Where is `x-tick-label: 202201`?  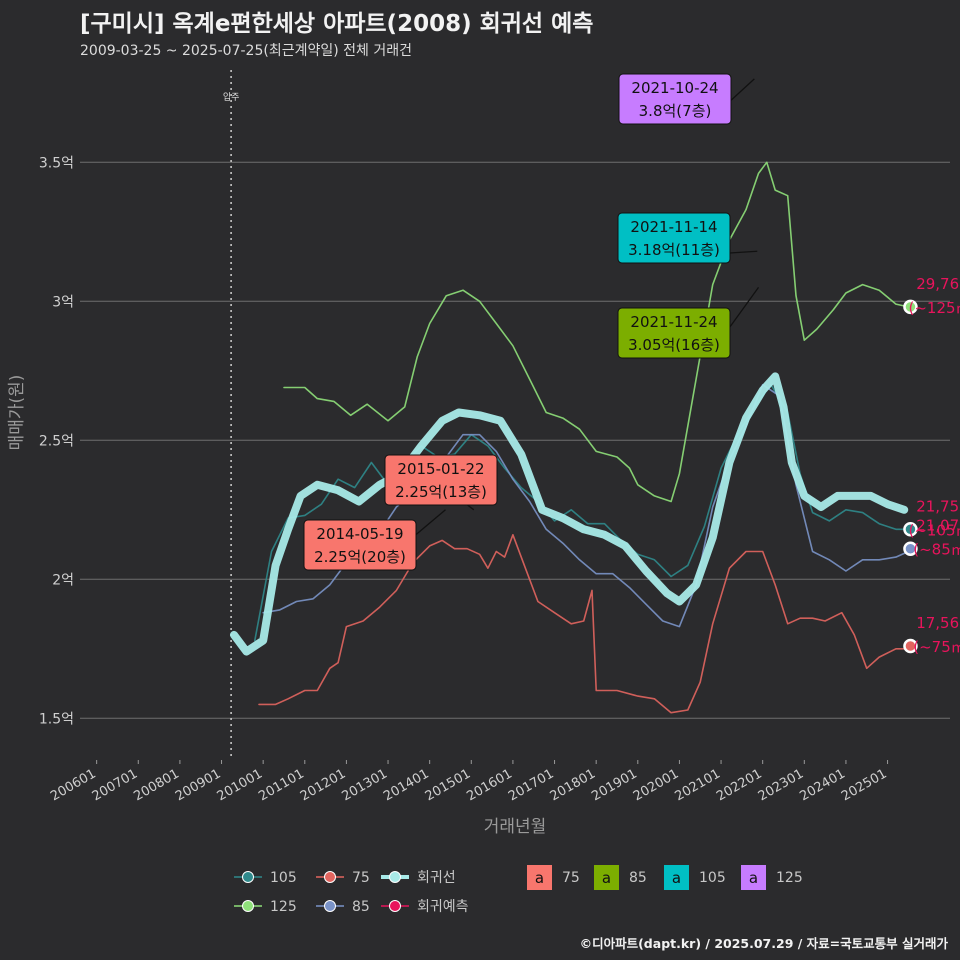
x-tick-label: 202201 is located at coordinates (739, 785).